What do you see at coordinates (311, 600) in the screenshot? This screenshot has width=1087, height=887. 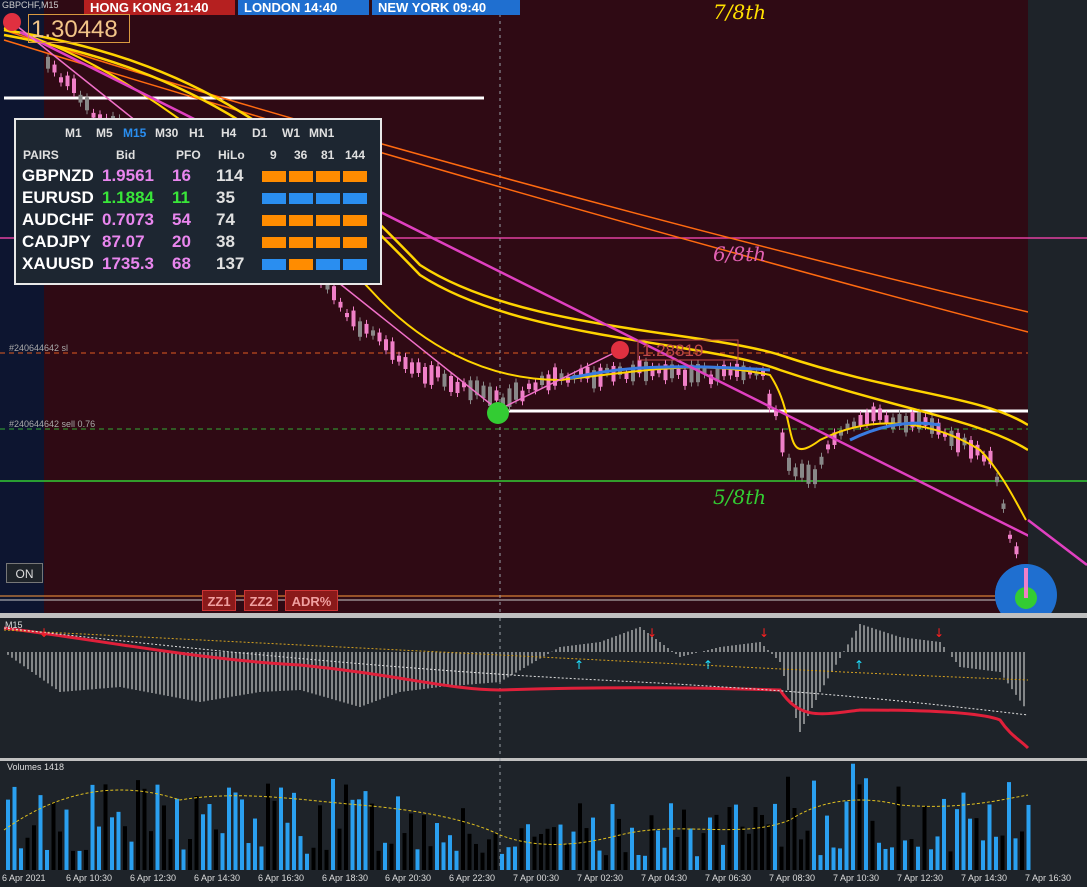 I see `adr-button: ADR%` at bounding box center [311, 600].